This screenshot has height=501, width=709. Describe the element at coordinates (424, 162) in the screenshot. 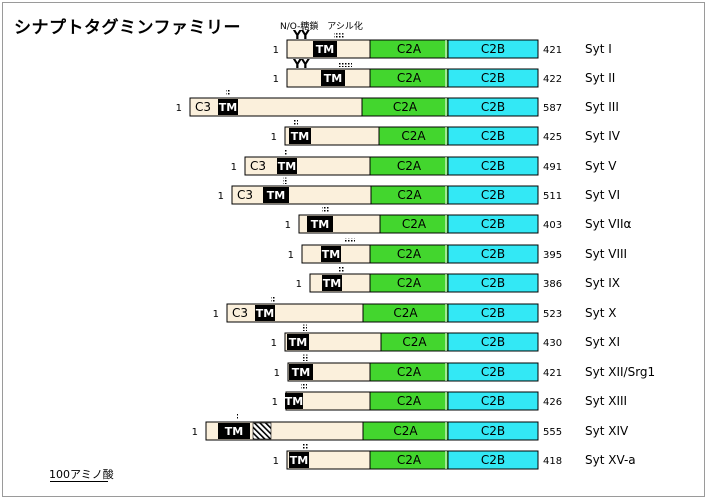

I see `protein-row: 1 C2A C2B C3 TM 491 Syt V` at that location.